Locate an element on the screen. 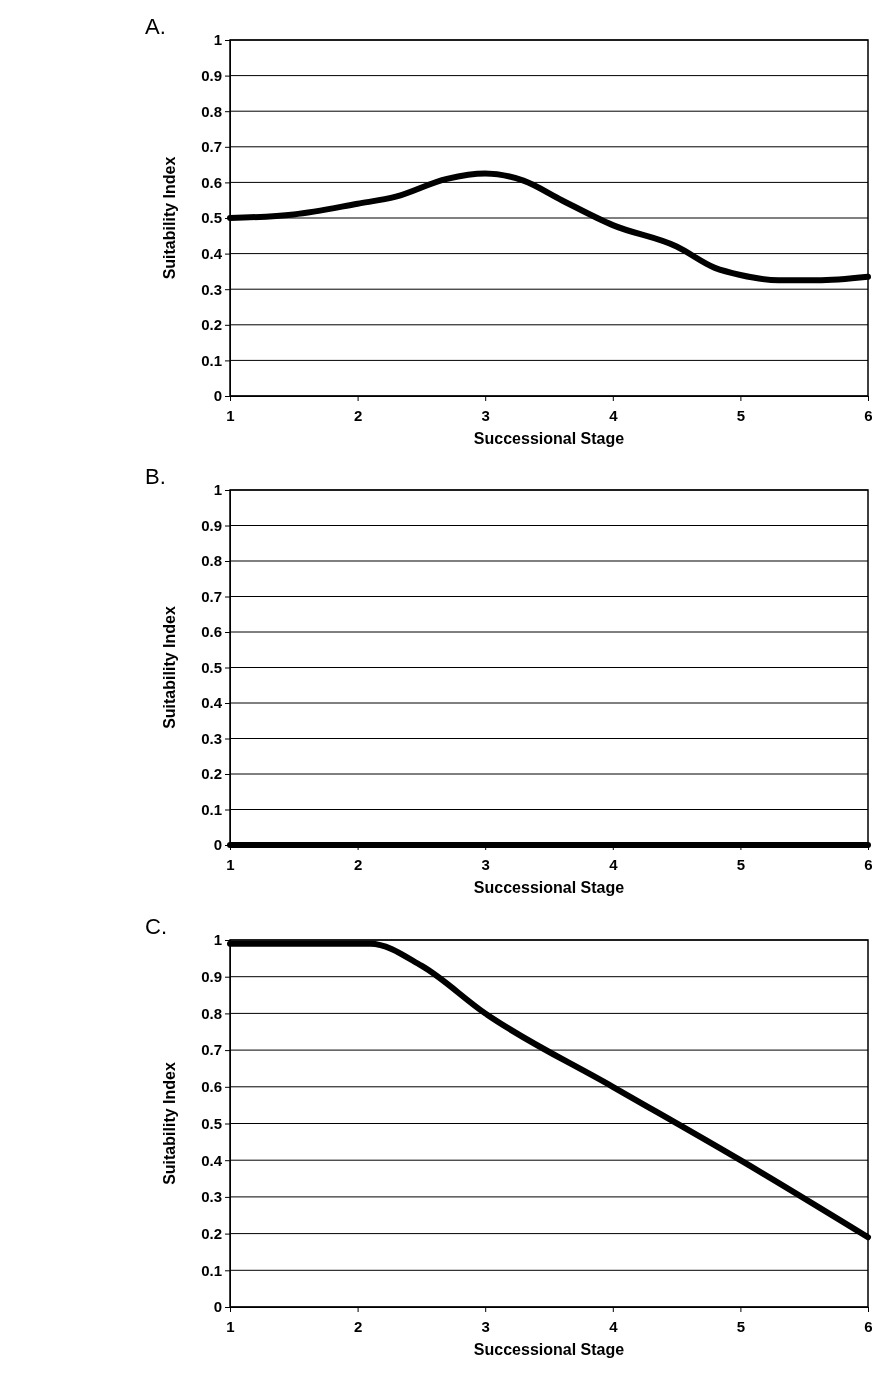  chart-title: B. is located at coordinates (155, 476).